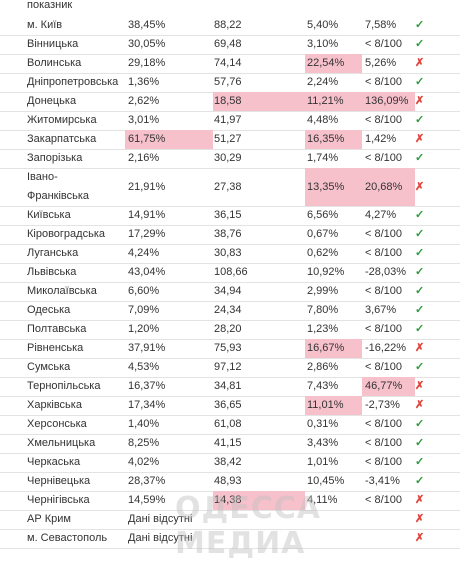 Image resolution: width=460 pixels, height=561 pixels. Describe the element at coordinates (326, 481) in the screenshot. I see `metric-3: 10,45%` at that location.